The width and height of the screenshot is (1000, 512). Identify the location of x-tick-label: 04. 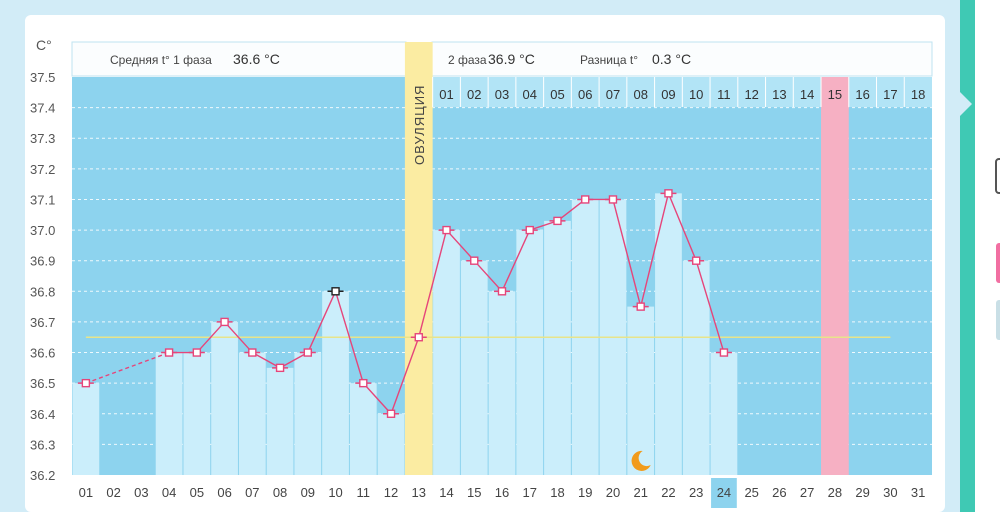
(169, 492).